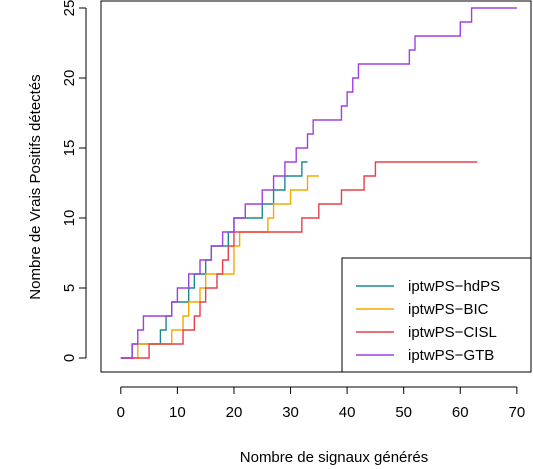 Image resolution: width=533 pixels, height=469 pixels. Describe the element at coordinates (69, 78) in the screenshot. I see `y-tick-label: 20` at that location.